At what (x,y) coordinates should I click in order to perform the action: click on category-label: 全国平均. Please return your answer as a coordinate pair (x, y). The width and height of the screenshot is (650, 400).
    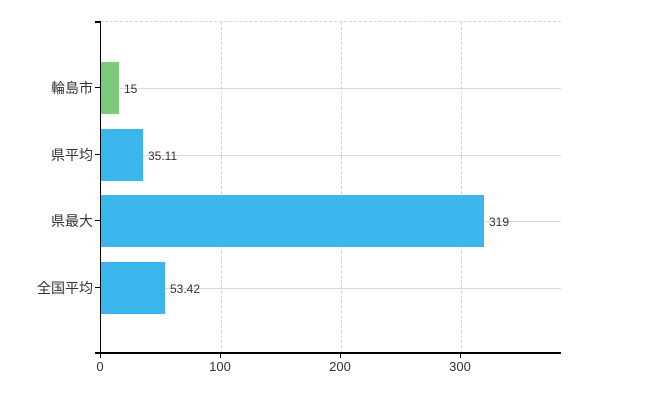
    Looking at the image, I should click on (65, 288).